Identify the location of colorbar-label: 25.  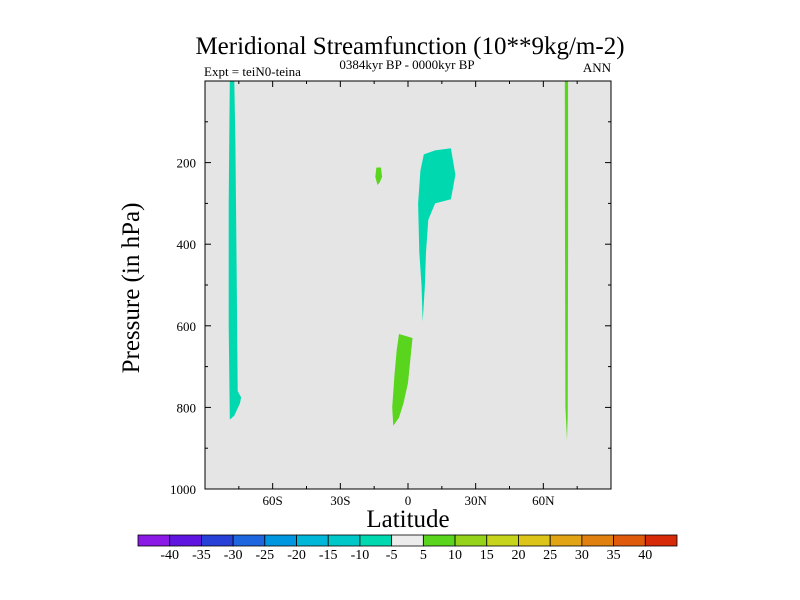
(550, 555).